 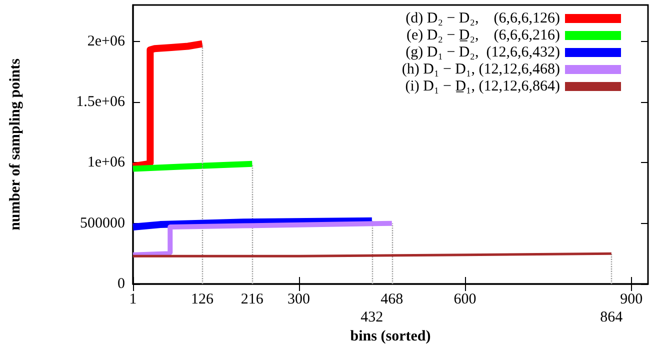 What do you see at coordinates (106, 41) in the screenshot?
I see `y-tick-label: 2e+06` at bounding box center [106, 41].